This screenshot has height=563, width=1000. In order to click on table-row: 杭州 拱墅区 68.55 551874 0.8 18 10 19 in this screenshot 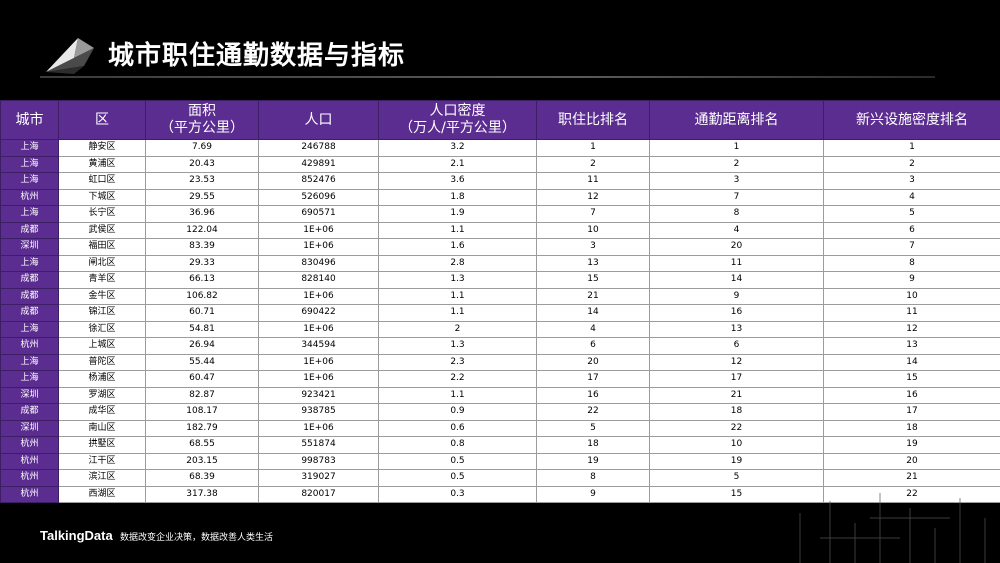, I will do `click(500, 445)`.